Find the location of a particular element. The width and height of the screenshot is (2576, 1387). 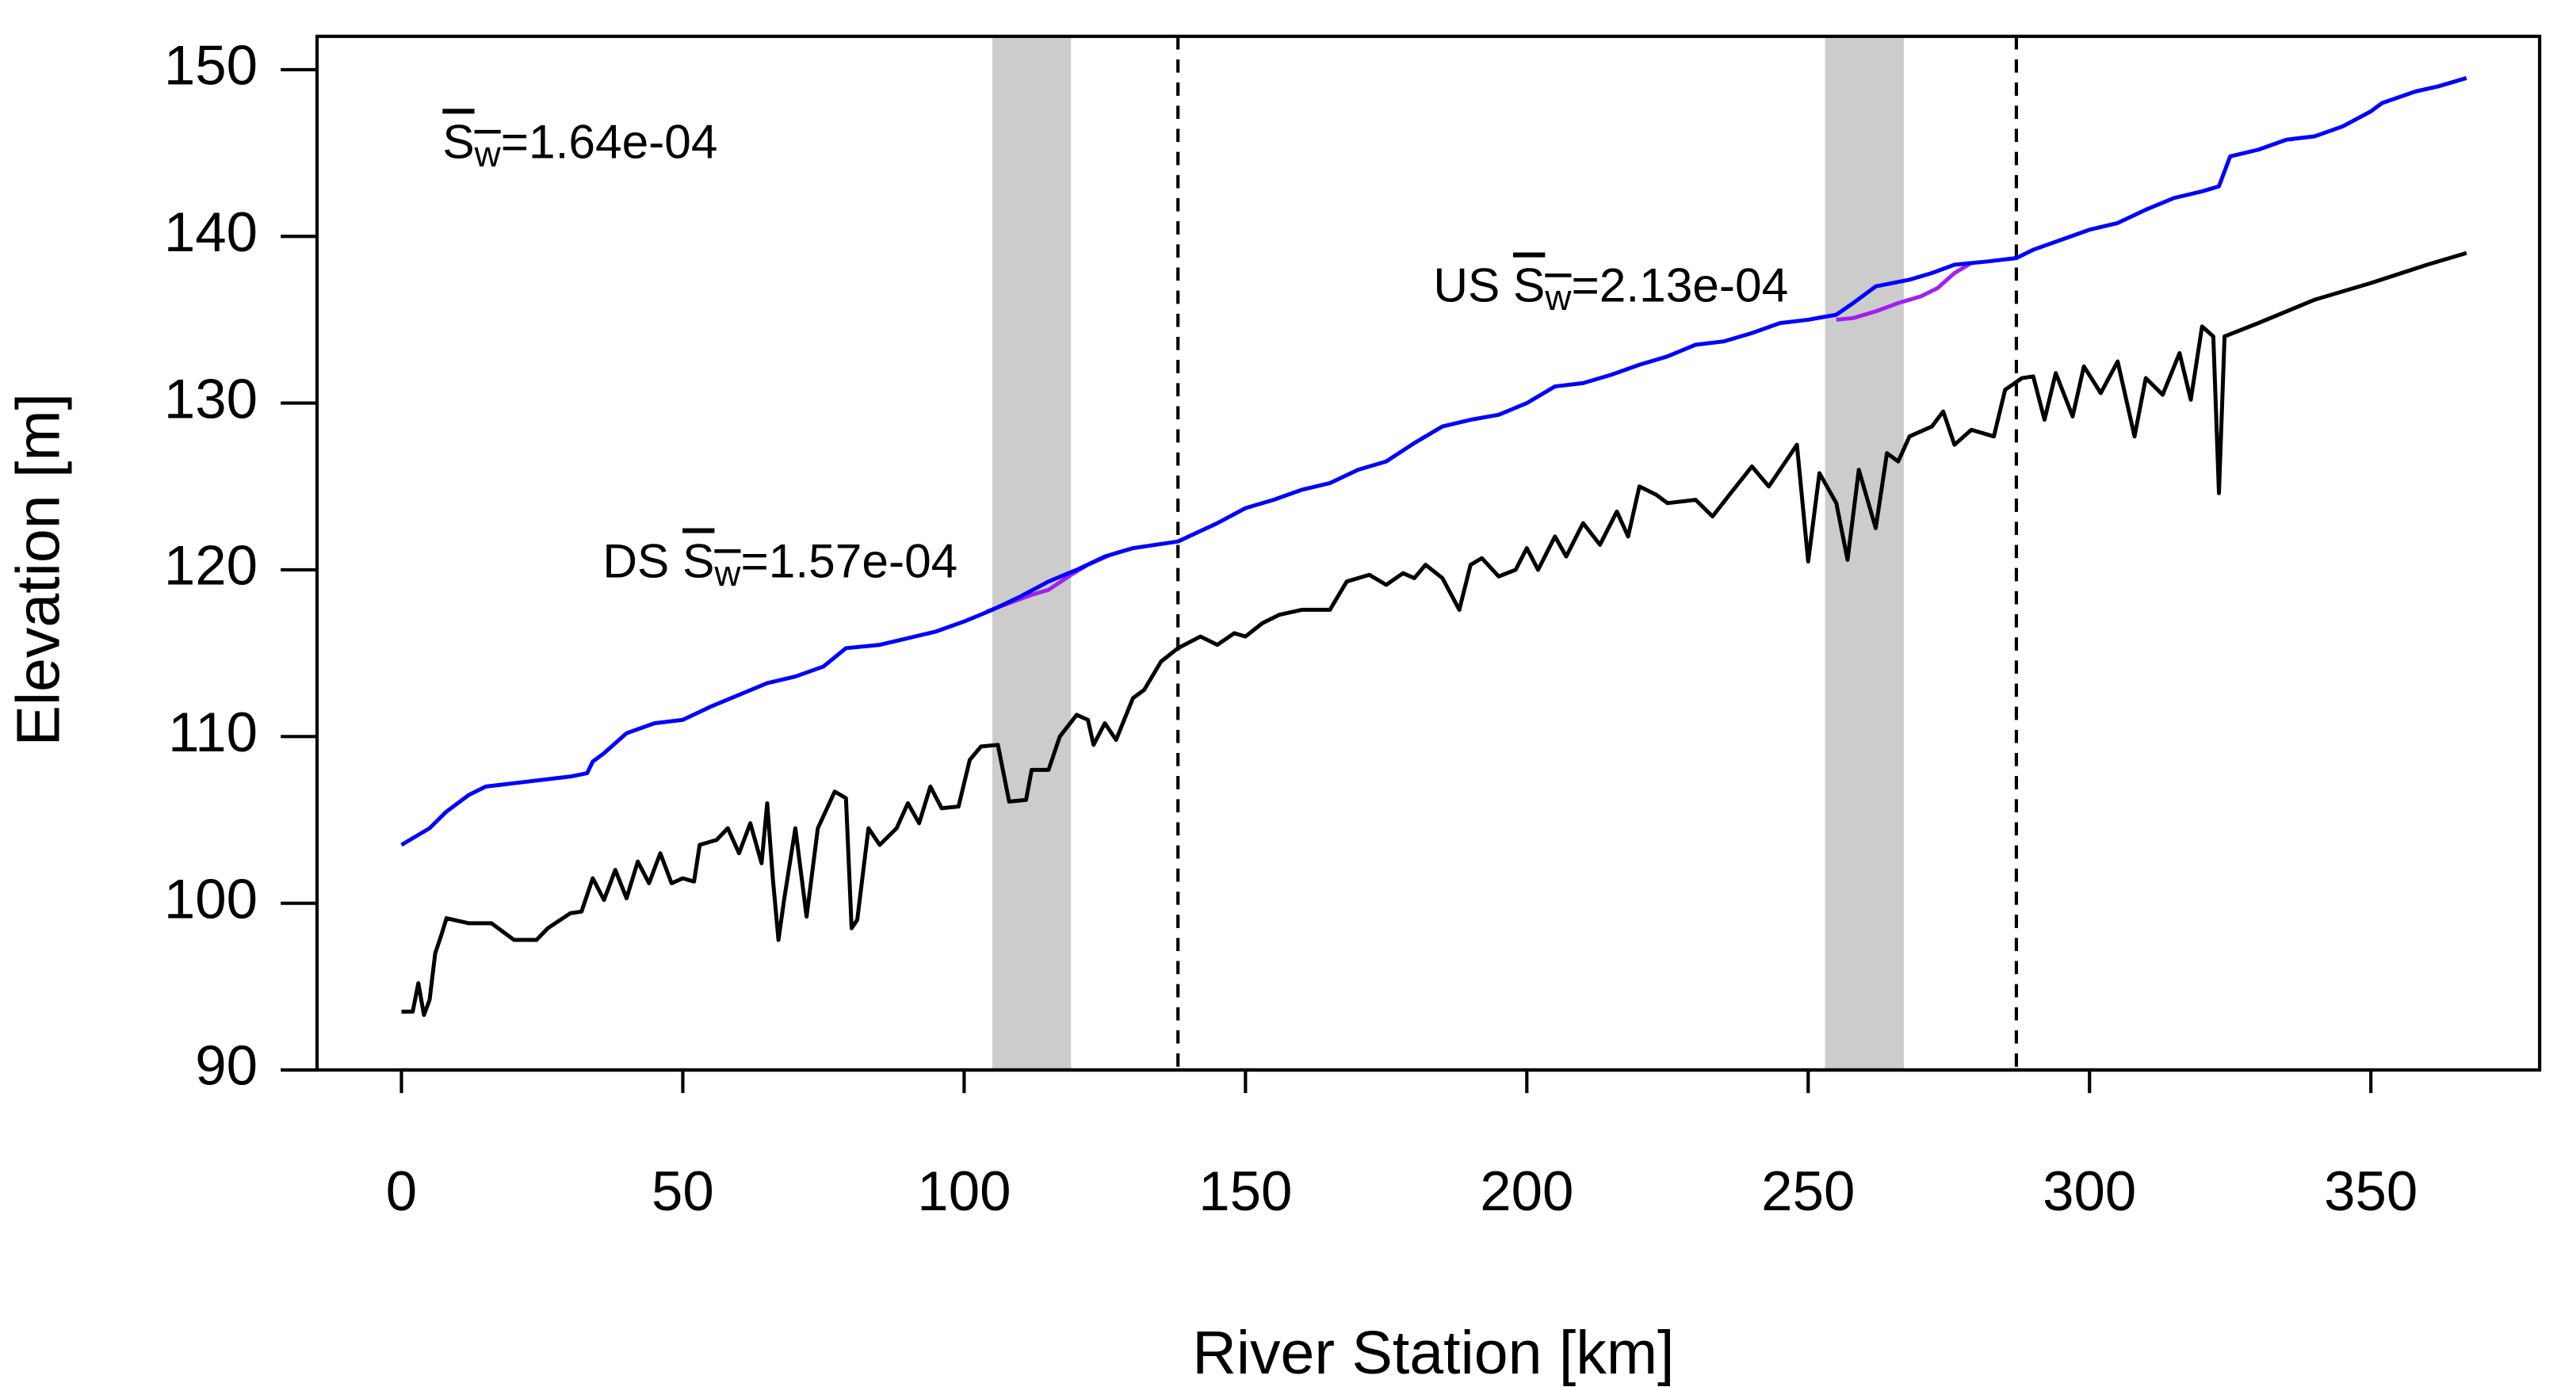

x-axis-title: River Station [km] is located at coordinates (1433, 1353).